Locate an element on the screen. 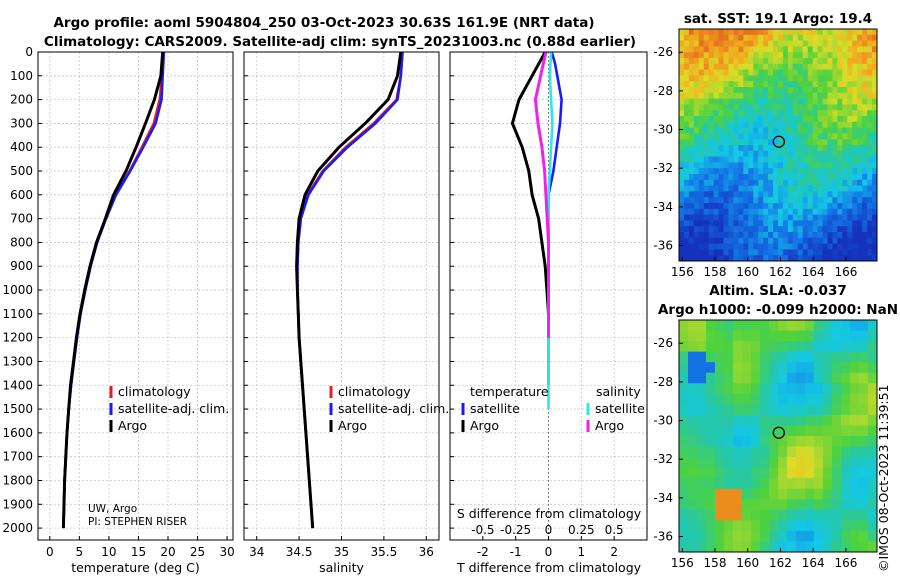  legend-s-argo-label: Argo is located at coordinates (609, 425).